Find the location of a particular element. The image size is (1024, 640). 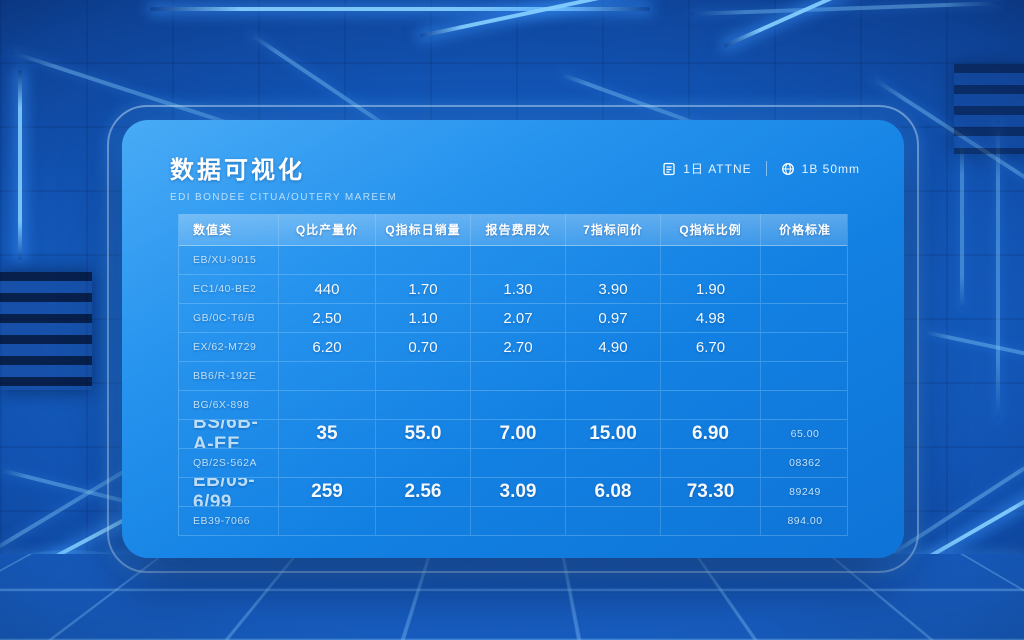

row-label: EB/XU-9015 is located at coordinates (229, 260).